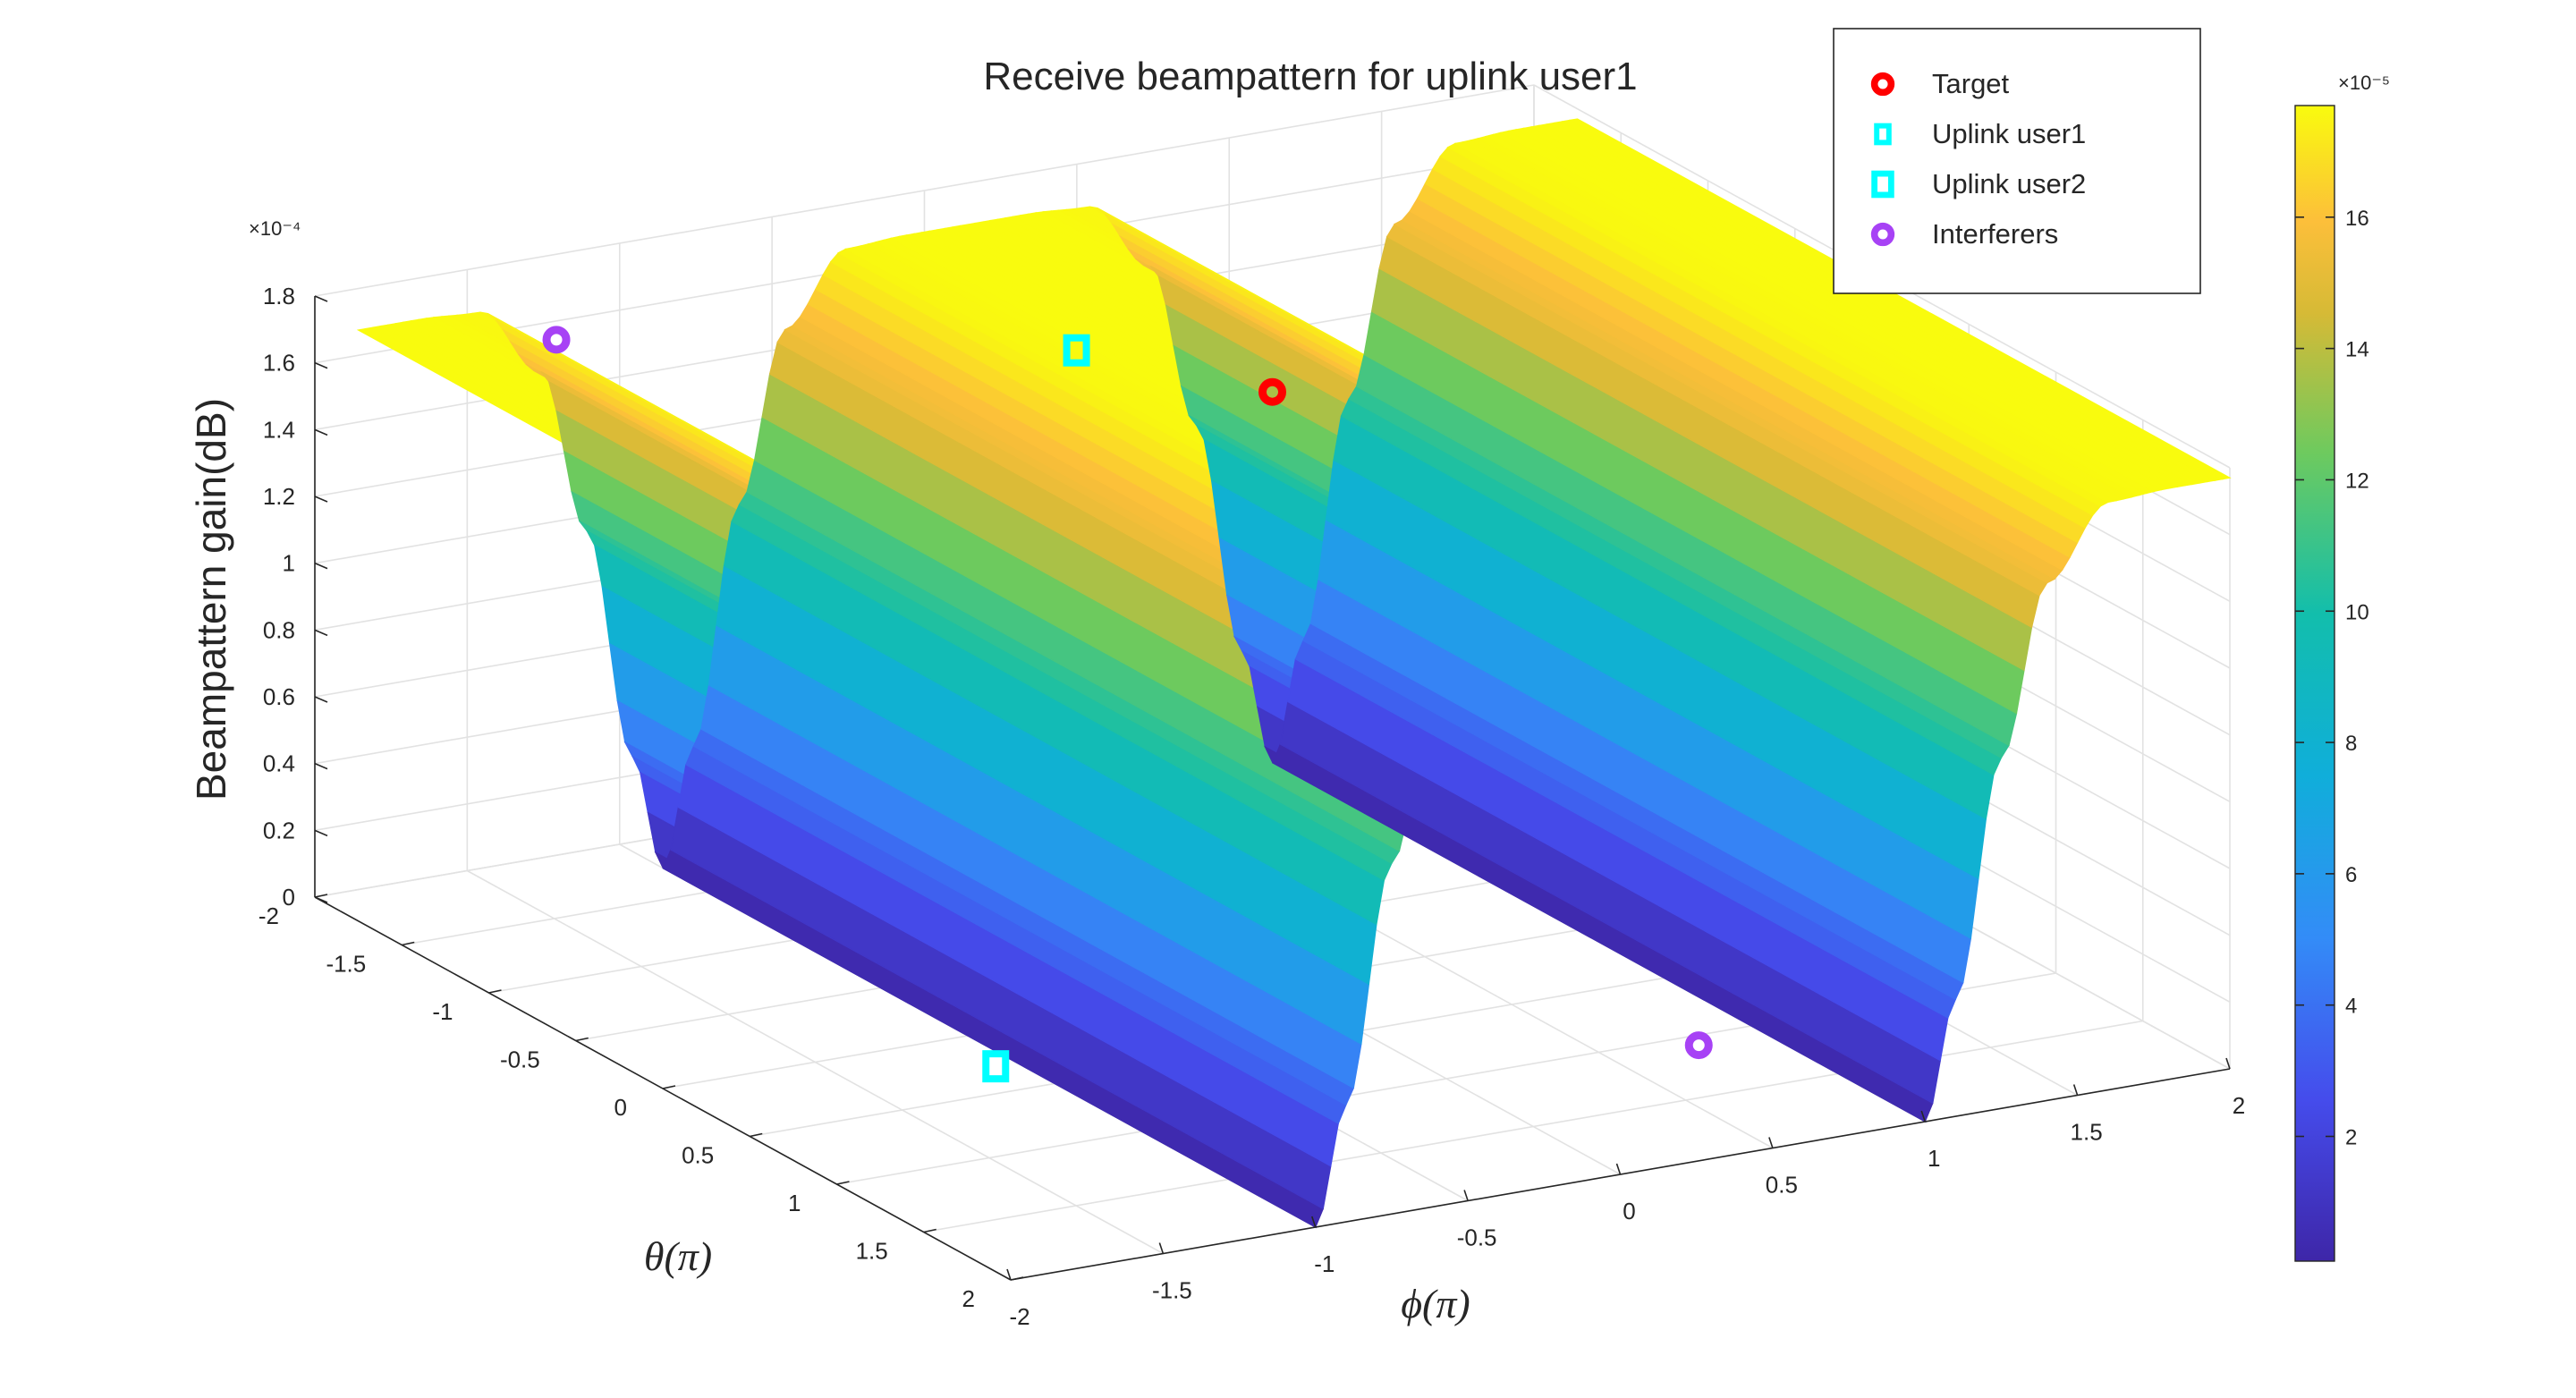 The width and height of the screenshot is (2576, 1398). I want to click on colorbar: ×10⁻⁵ 2 4 6 8 10 12 14 16, so click(2342, 667).